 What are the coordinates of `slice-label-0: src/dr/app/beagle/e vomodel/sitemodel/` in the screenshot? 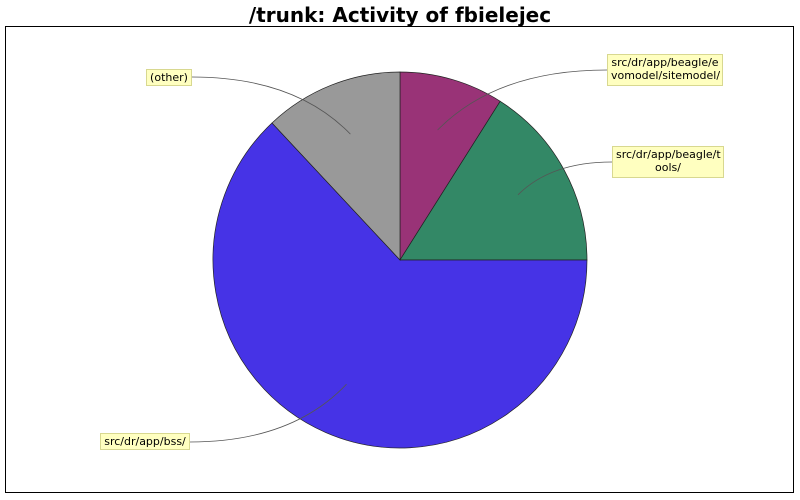 It's located at (665, 70).